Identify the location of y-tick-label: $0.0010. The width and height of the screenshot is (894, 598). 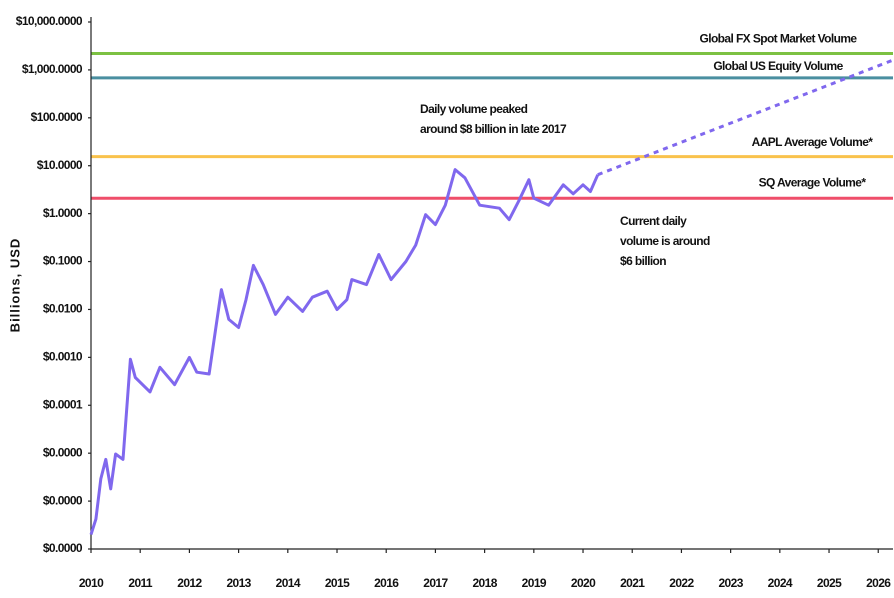
(63, 357).